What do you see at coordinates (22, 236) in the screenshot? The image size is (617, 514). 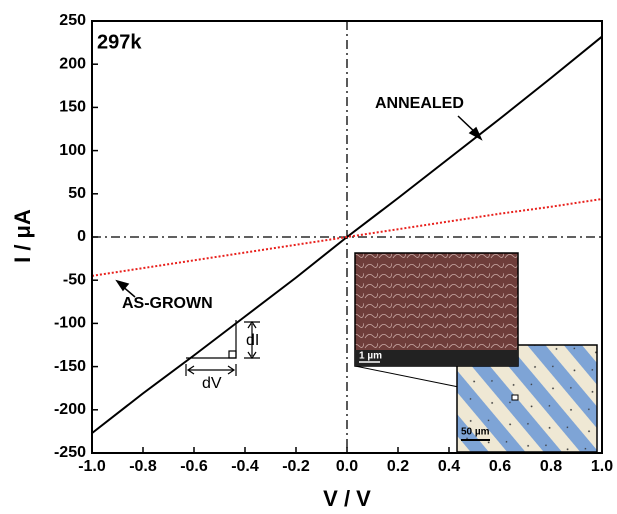 I see `y-axis-label: I / μA` at bounding box center [22, 236].